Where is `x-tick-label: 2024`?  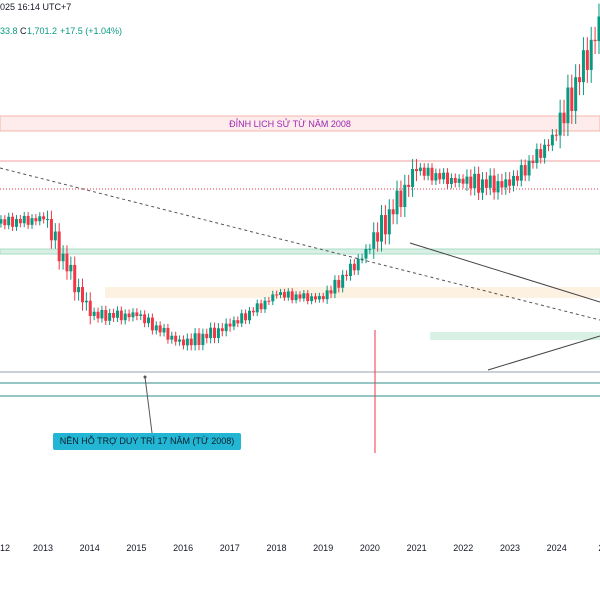
x-tick-label: 2024 is located at coordinates (557, 548).